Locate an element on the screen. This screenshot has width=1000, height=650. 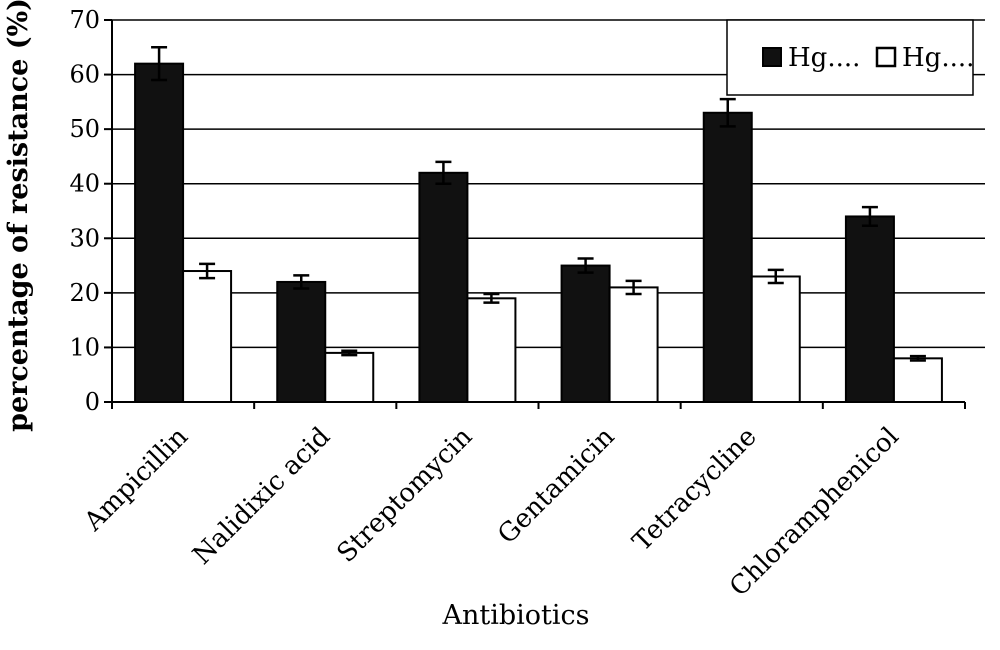
bar-series-2-ampicillin is located at coordinates (207, 336).